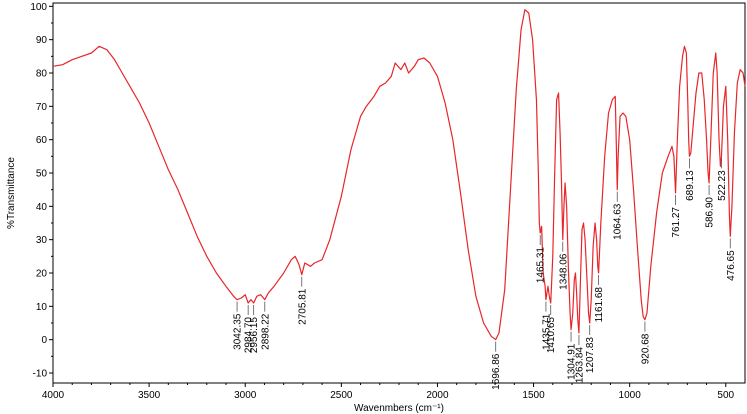 This screenshot has width=747, height=414. What do you see at coordinates (302, 306) in the screenshot?
I see `peak-label: 2705.81` at bounding box center [302, 306].